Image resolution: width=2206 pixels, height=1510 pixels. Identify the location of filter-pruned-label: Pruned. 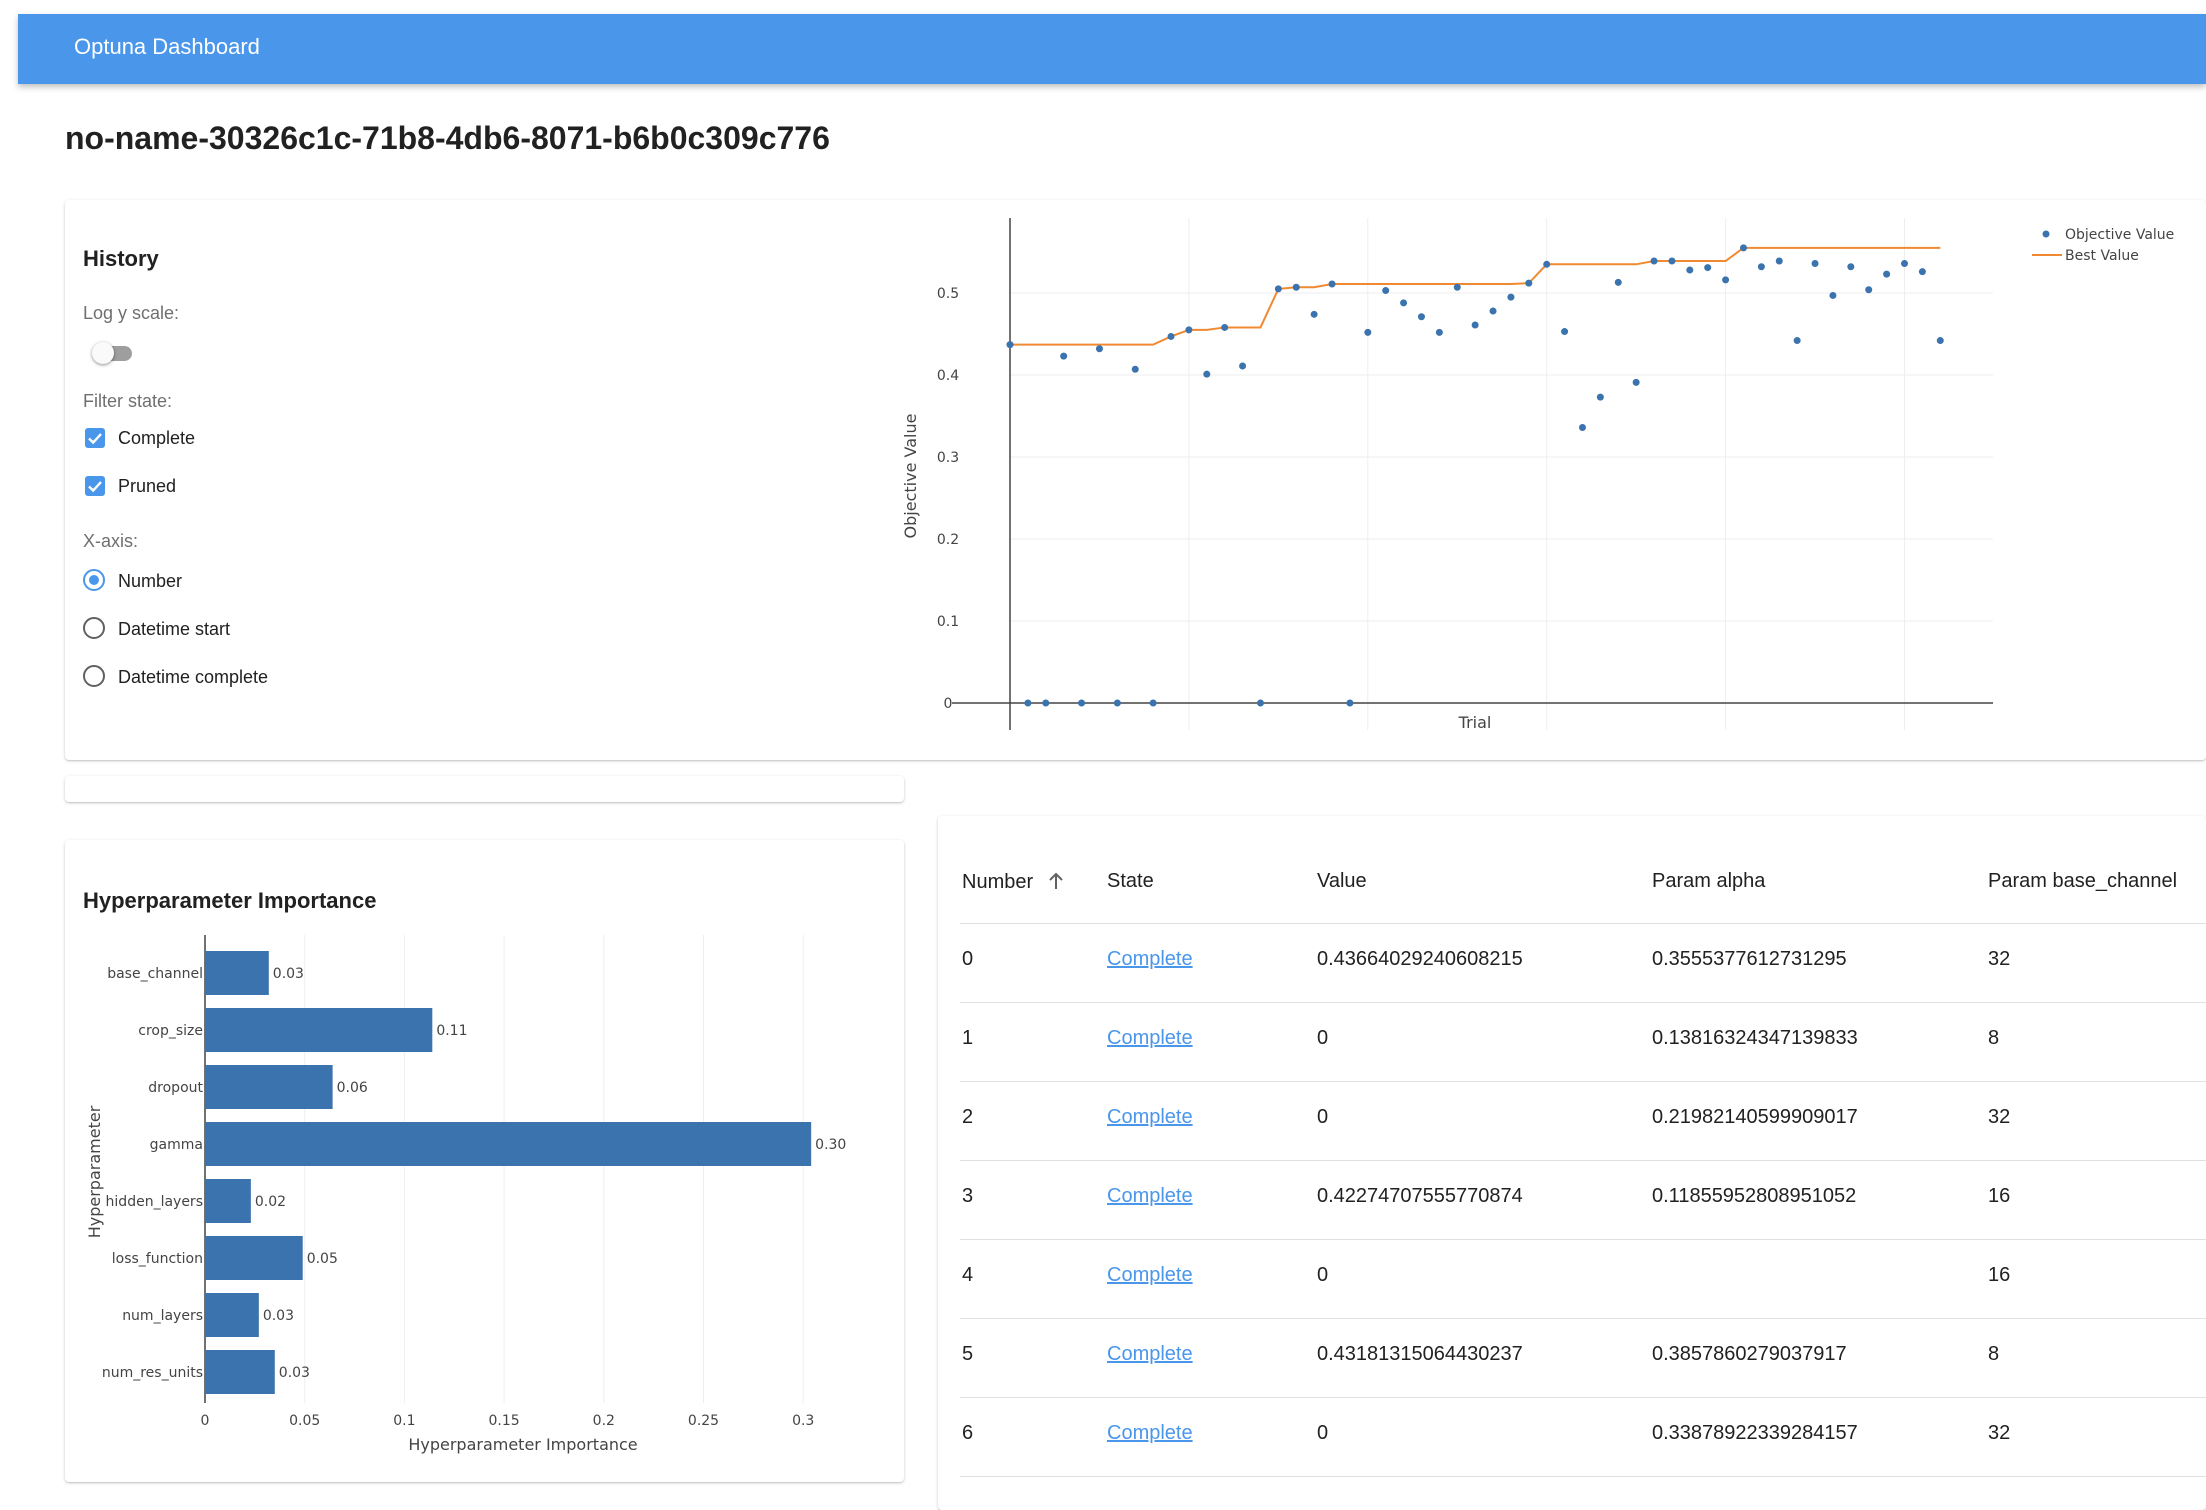
(147, 486).